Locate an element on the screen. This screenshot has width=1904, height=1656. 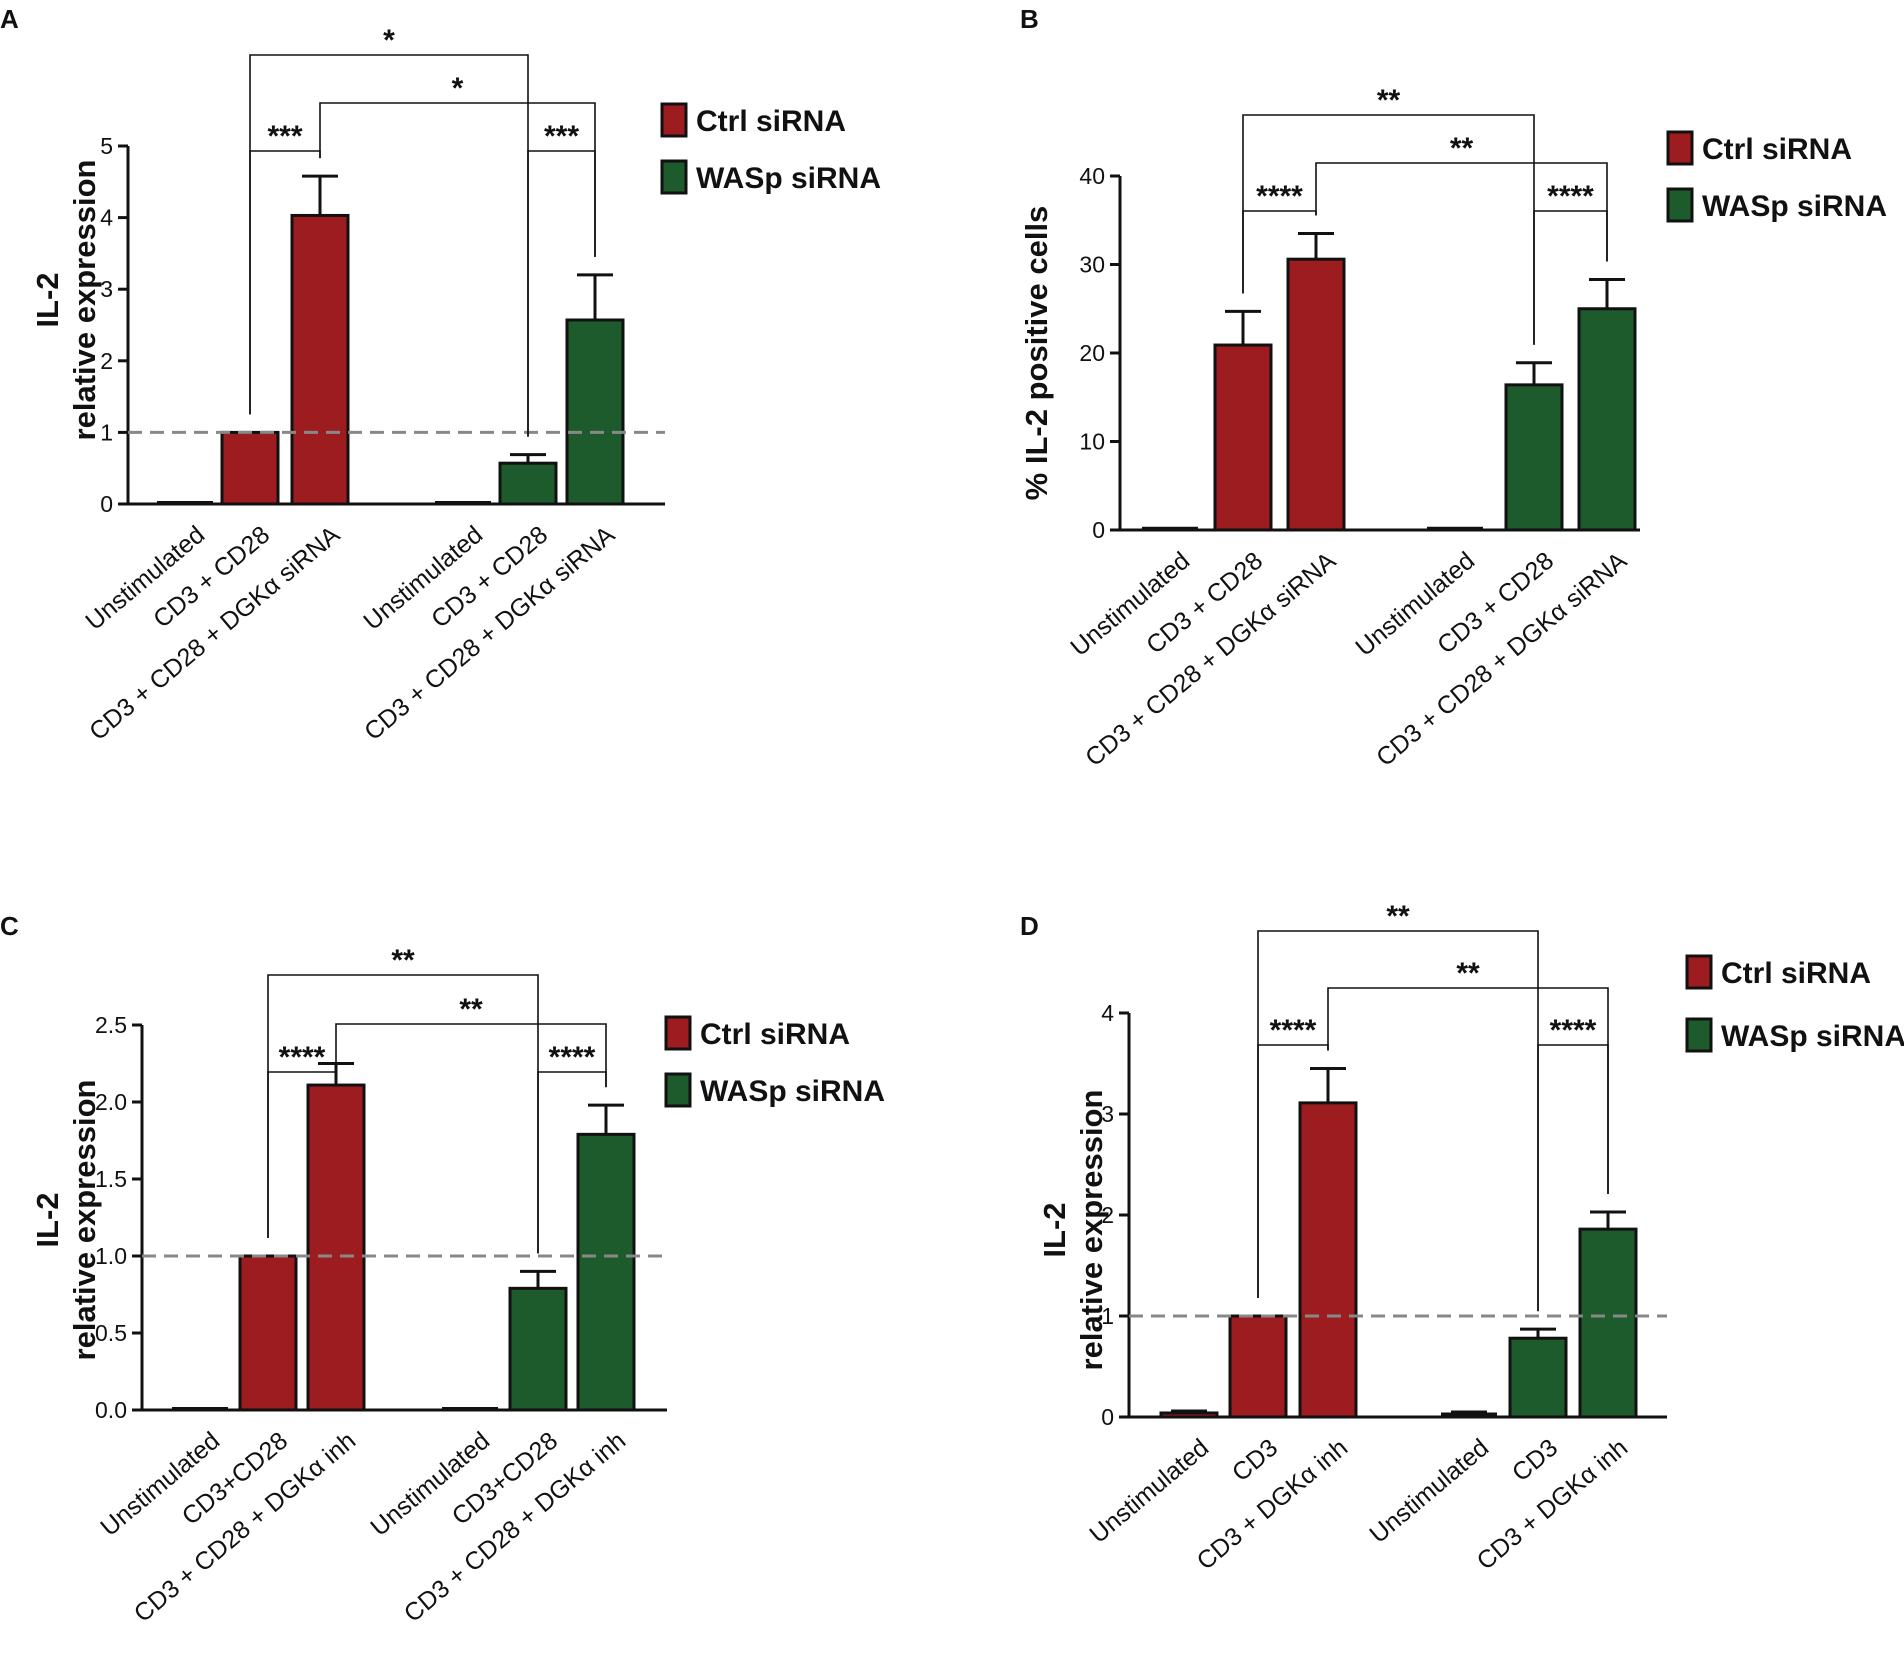
panel-letter: C is located at coordinates (9, 926).